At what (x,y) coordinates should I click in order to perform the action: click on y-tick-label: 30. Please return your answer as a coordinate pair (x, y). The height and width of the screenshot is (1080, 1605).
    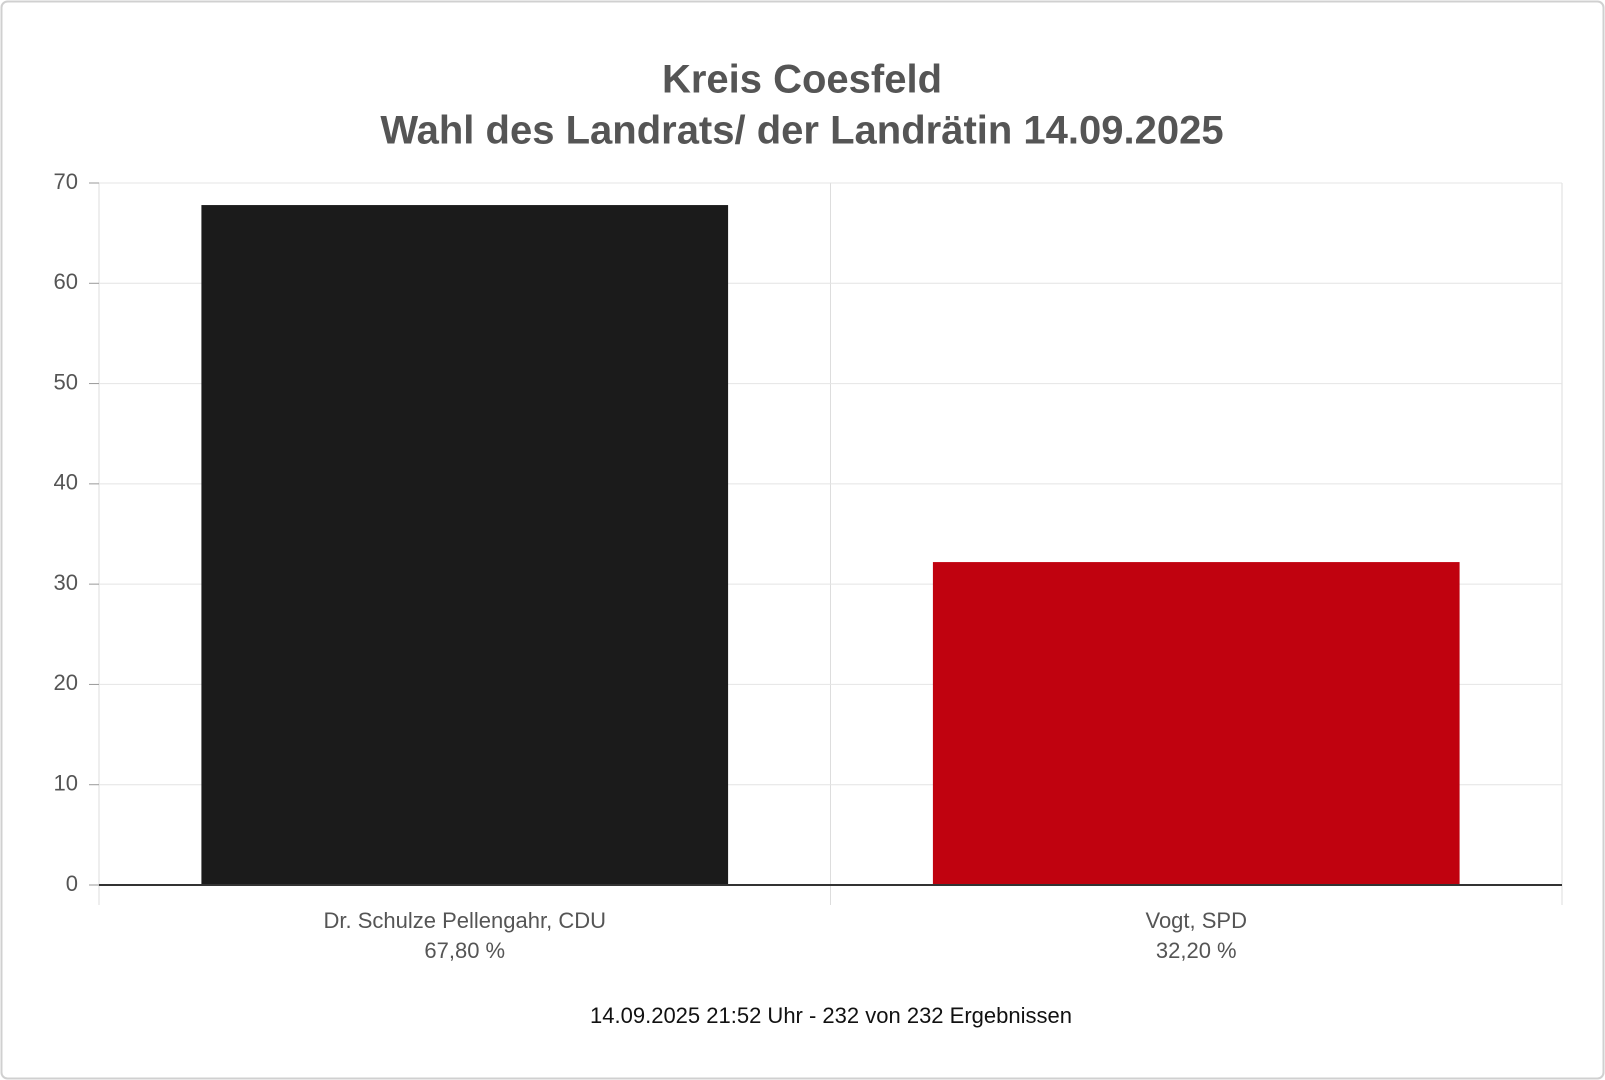
    Looking at the image, I should click on (66, 582).